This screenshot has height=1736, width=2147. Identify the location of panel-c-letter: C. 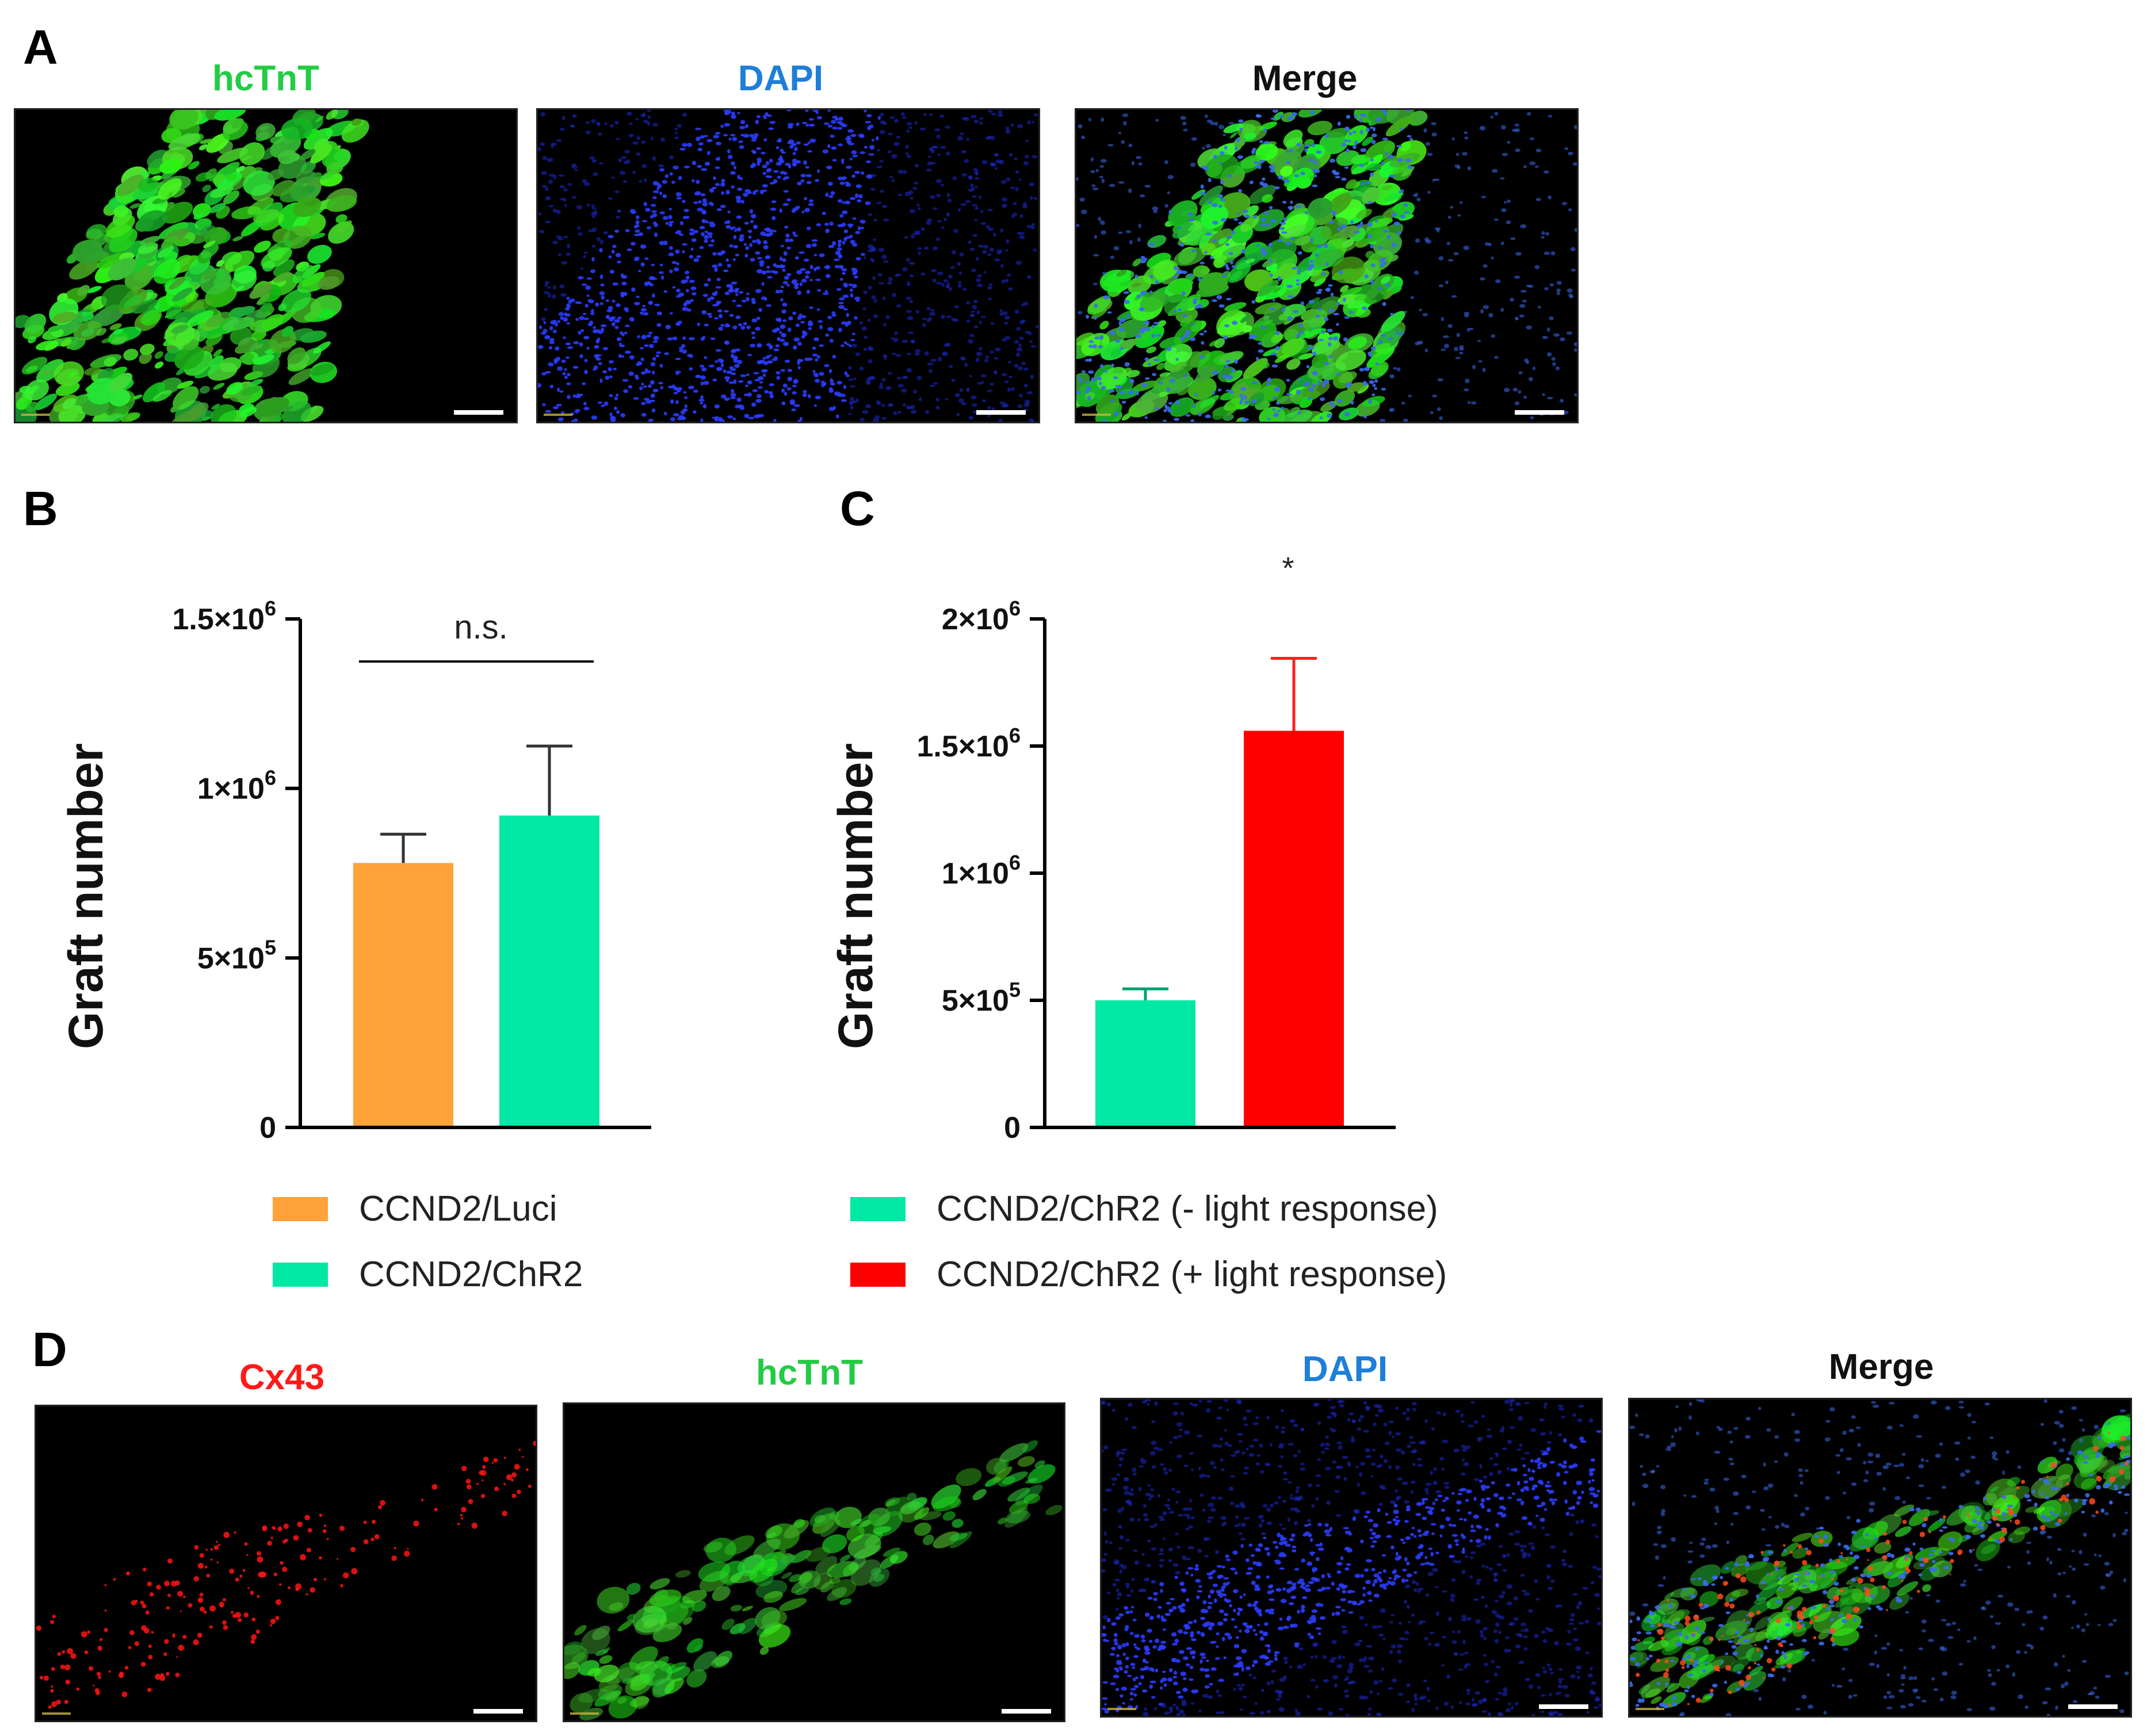
(857, 508).